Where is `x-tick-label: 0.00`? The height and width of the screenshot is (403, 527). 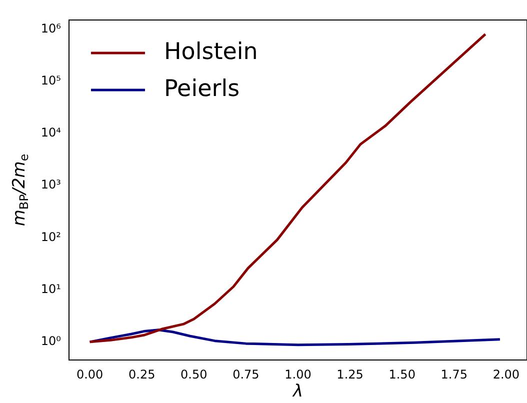 x-tick-label: 0.00 is located at coordinates (90, 374).